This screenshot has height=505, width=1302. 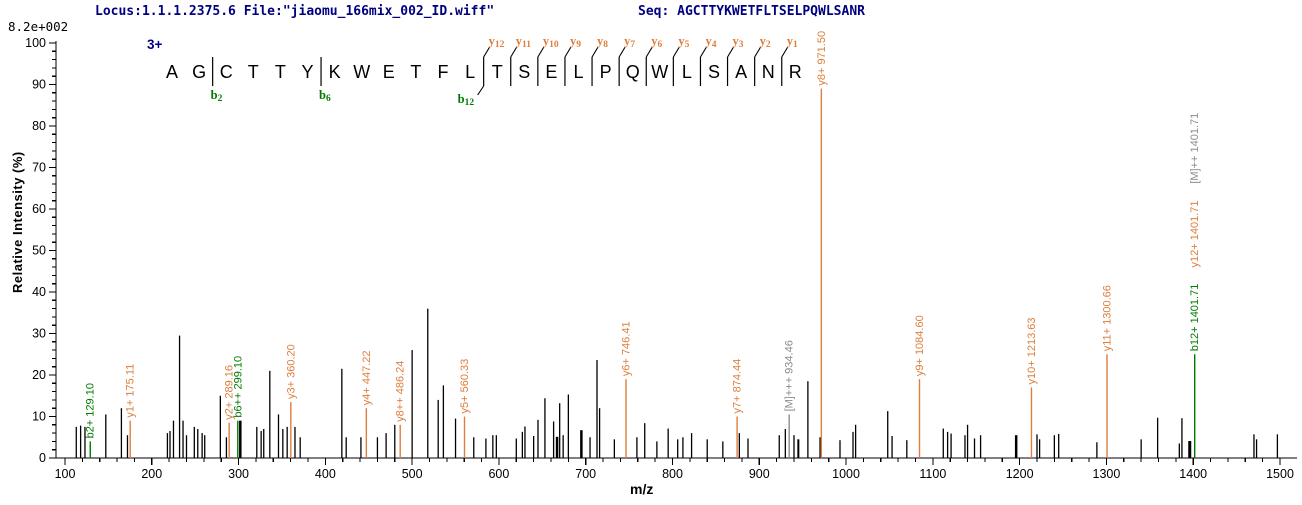 I want to click on y-ion-label: y7, so click(x=629, y=42).